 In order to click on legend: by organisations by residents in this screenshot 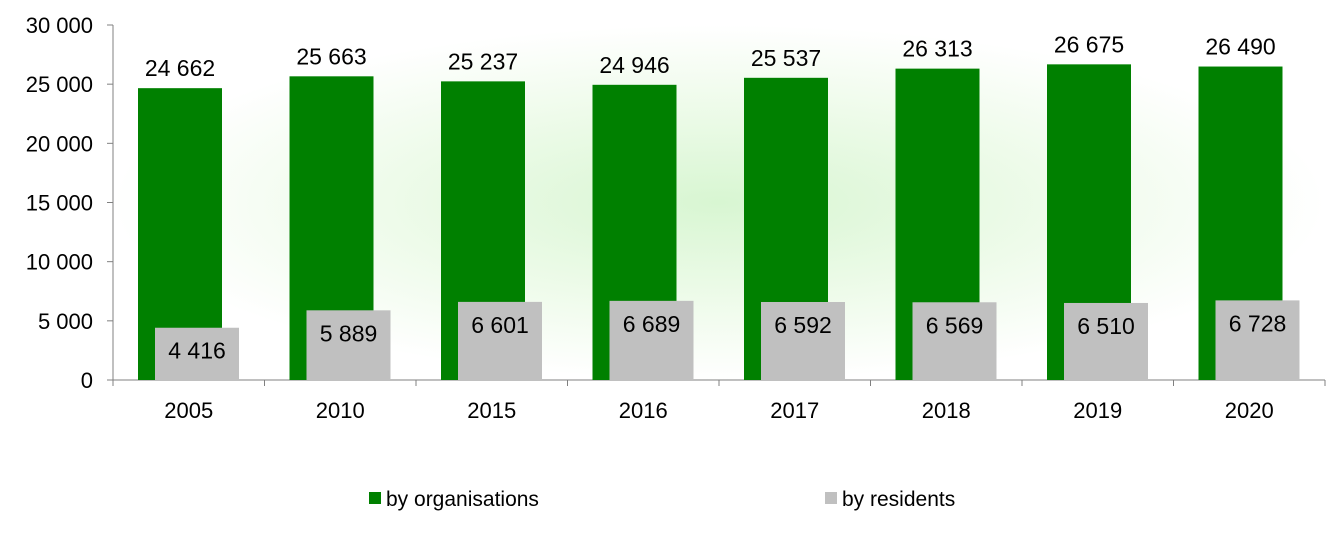, I will do `click(662, 499)`.